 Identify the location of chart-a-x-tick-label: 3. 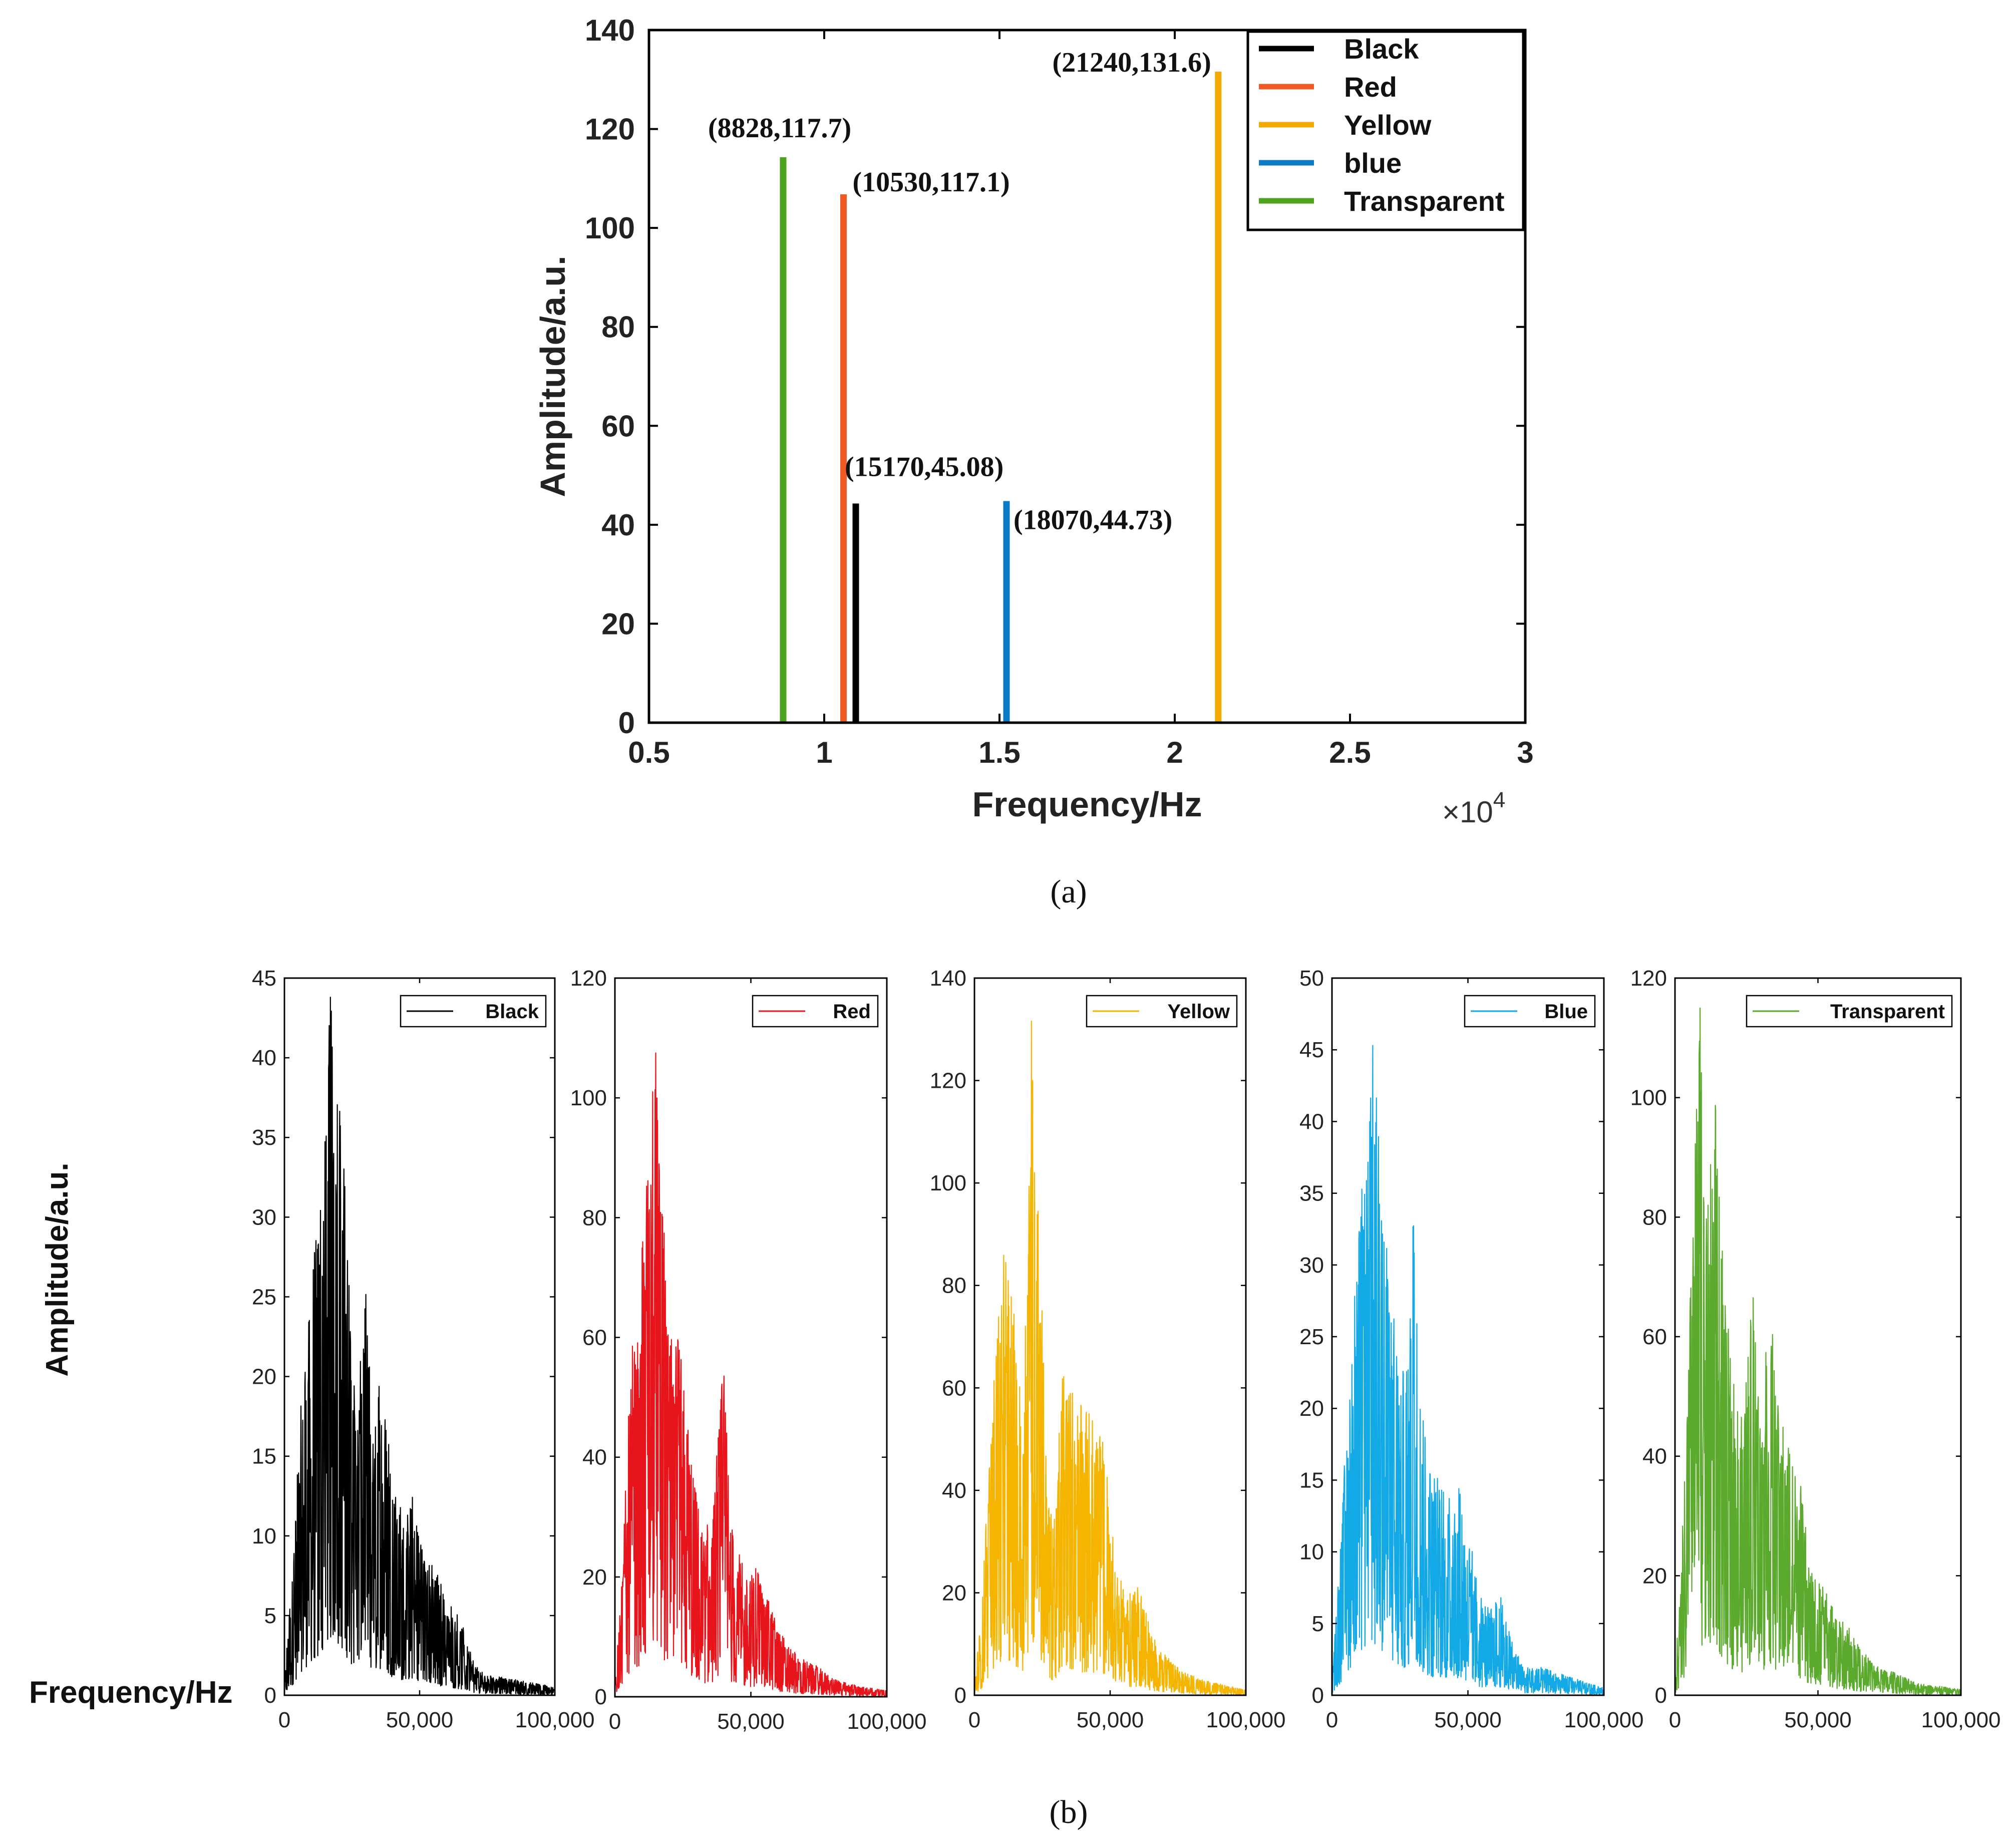
(1525, 752).